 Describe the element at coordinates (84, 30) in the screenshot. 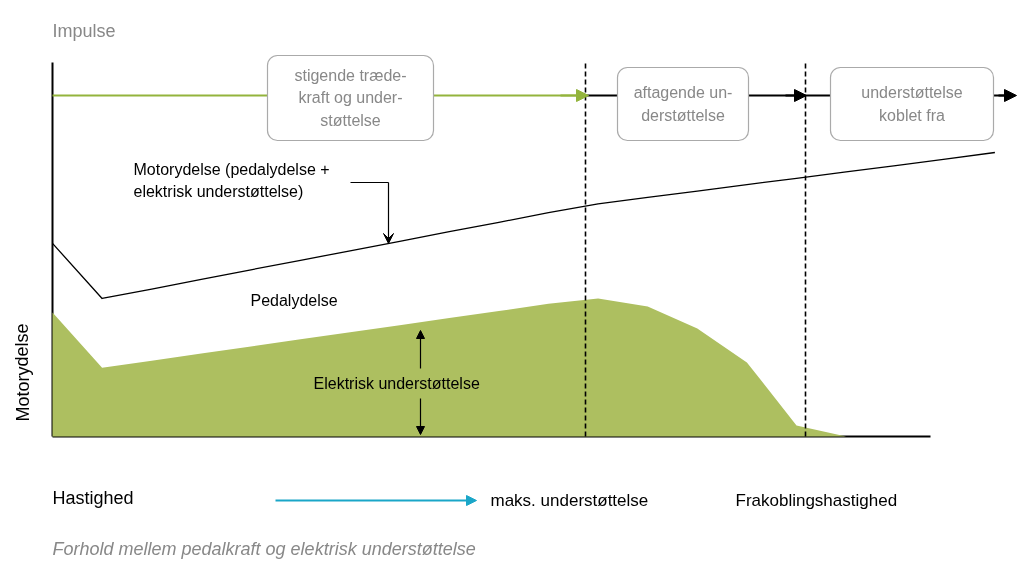

I see `chart-title: Impulse` at that location.